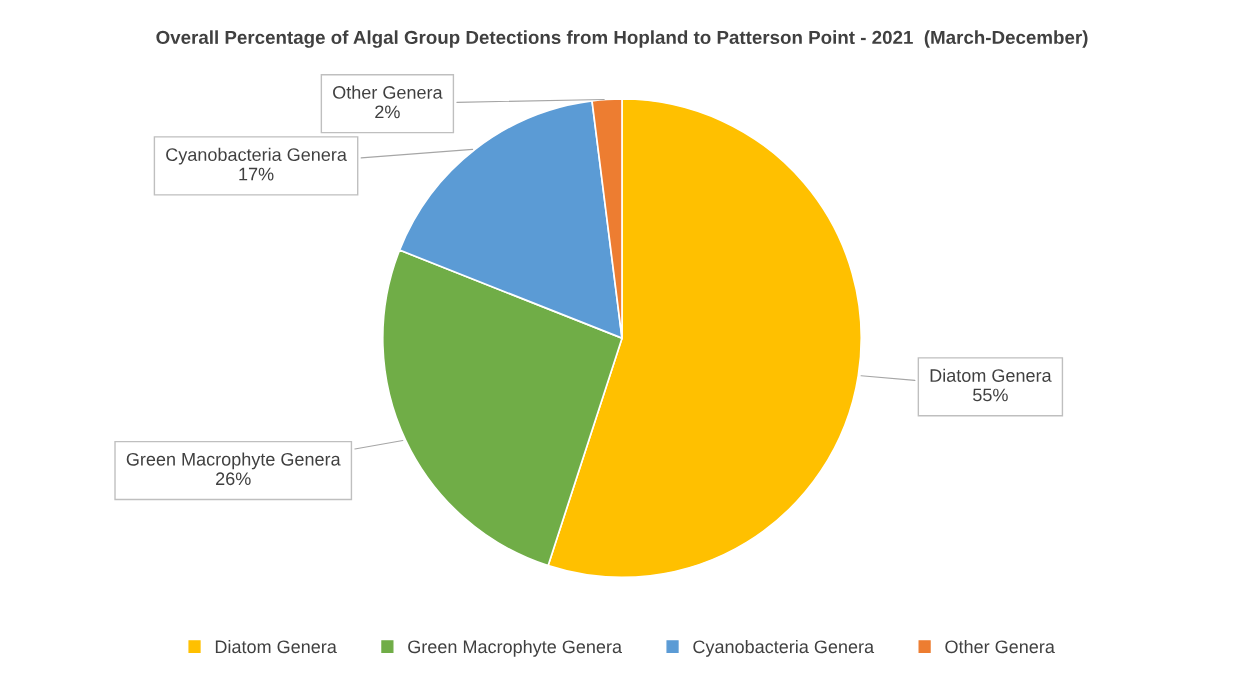 The width and height of the screenshot is (1244, 673). I want to click on legend-label: Diatom Genera, so click(276, 646).